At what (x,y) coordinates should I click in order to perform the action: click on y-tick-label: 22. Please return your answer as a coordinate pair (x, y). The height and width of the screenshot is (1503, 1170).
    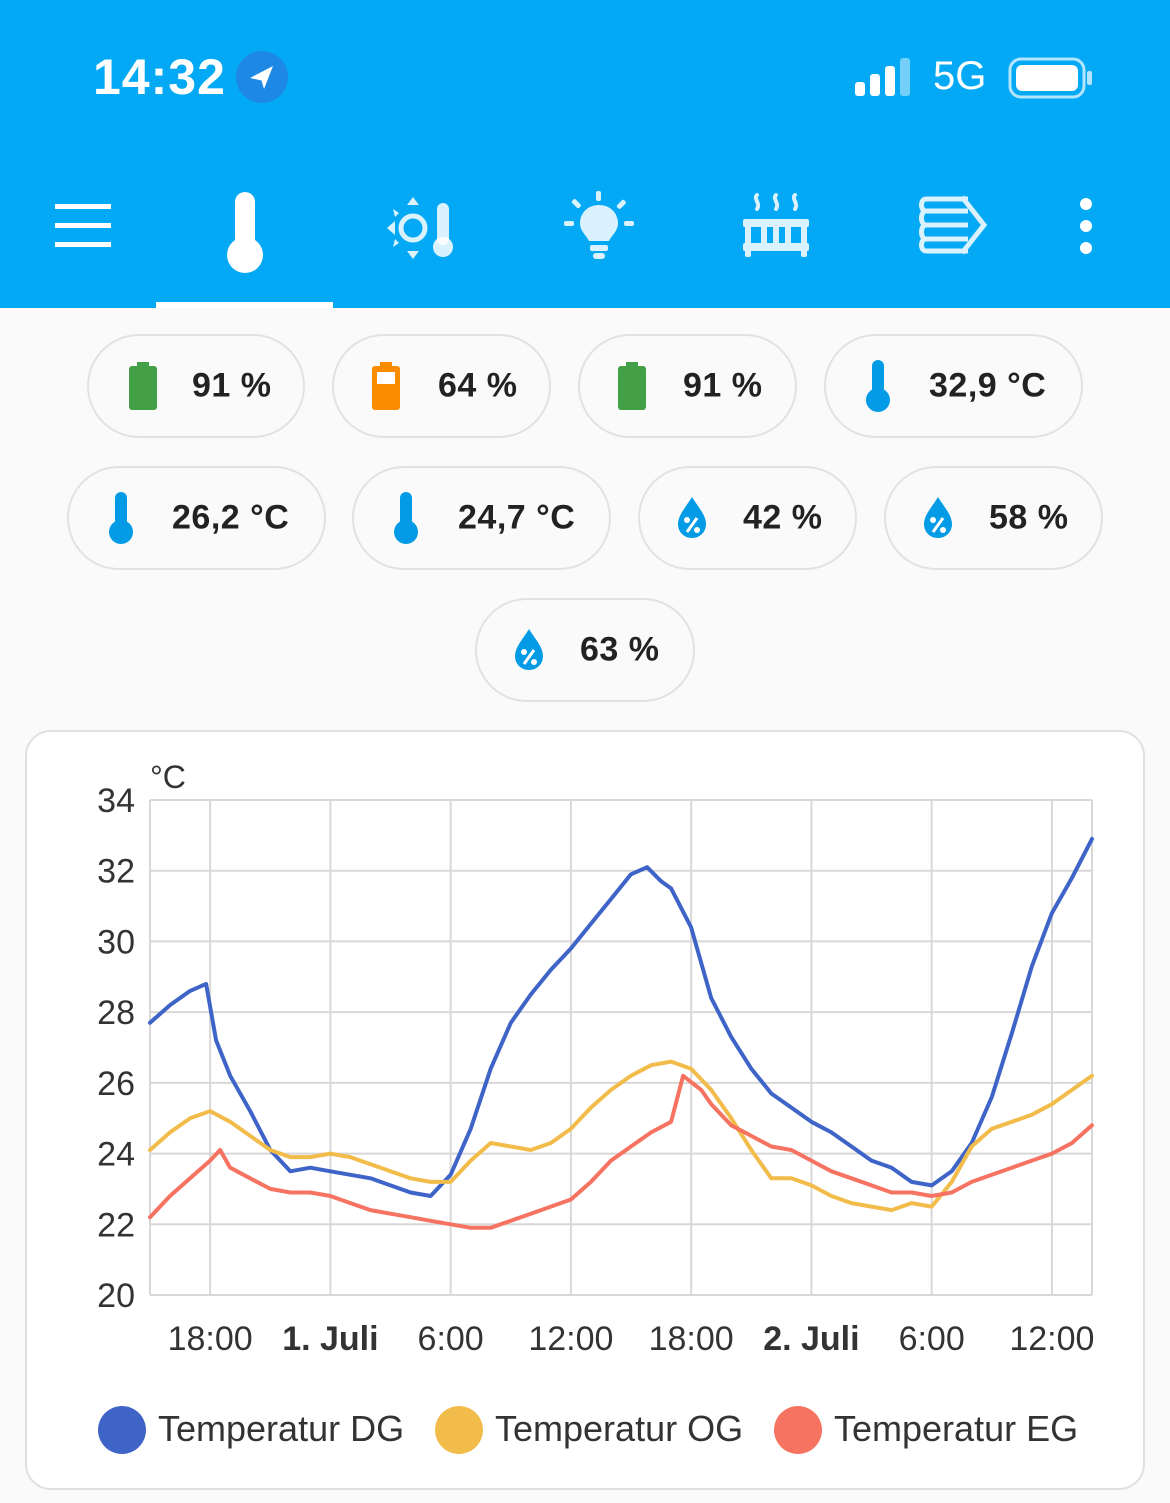
    Looking at the image, I should click on (116, 1225).